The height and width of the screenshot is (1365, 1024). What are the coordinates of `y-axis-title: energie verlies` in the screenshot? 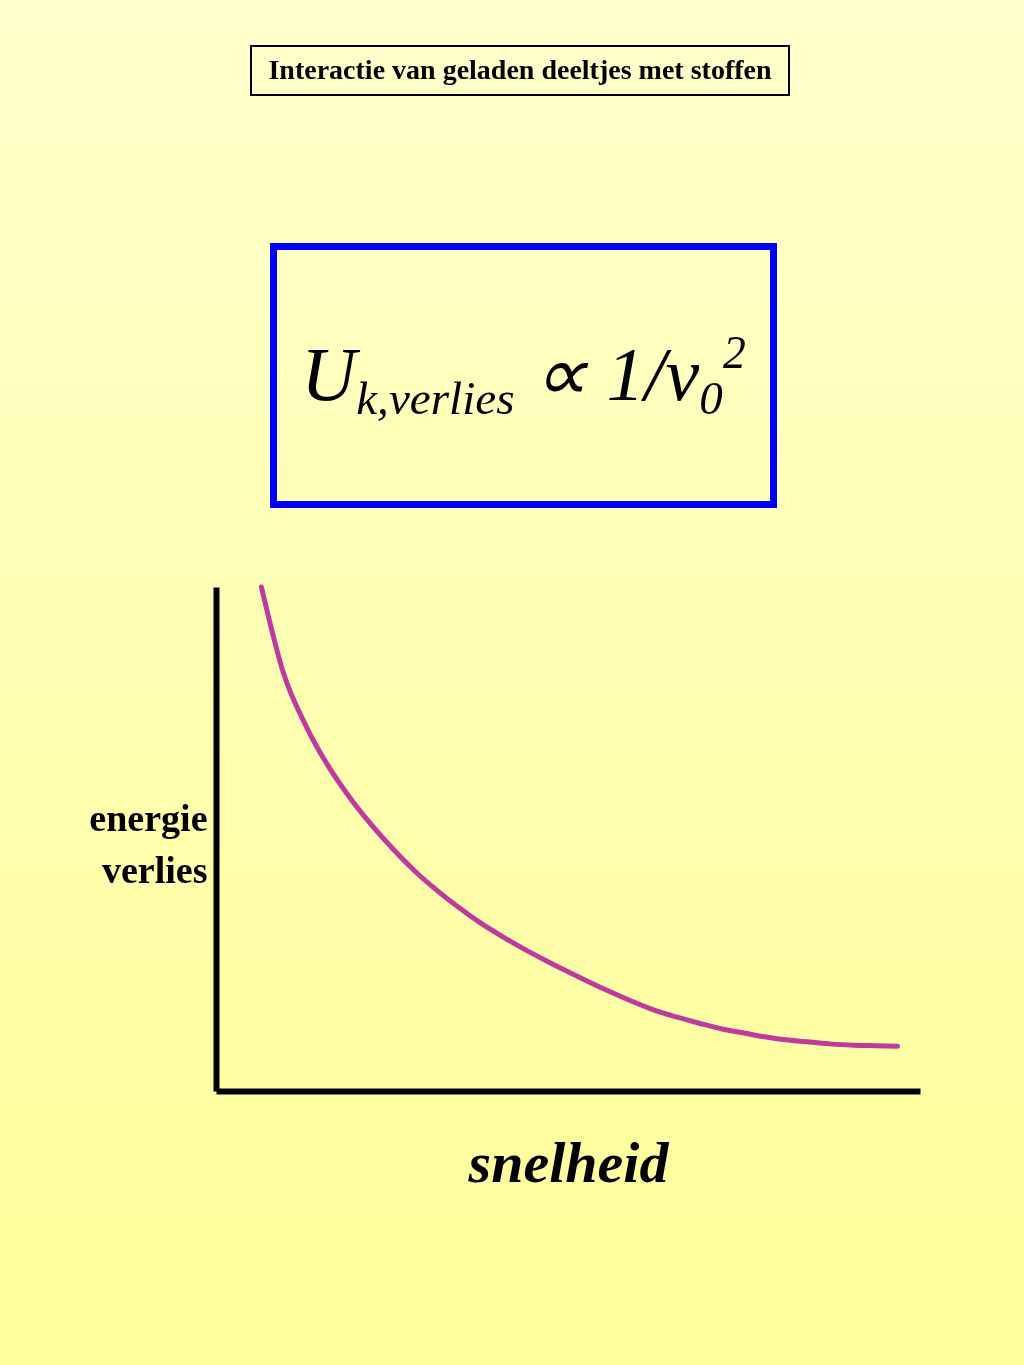 It's located at (148, 843).